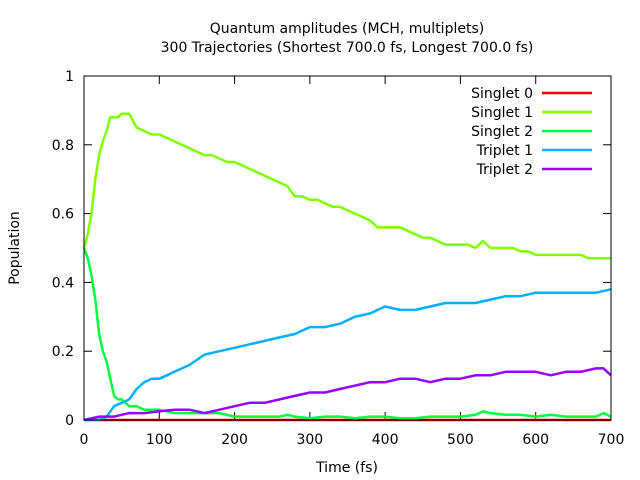  I want to click on y-axis-label: Population, so click(15, 248).